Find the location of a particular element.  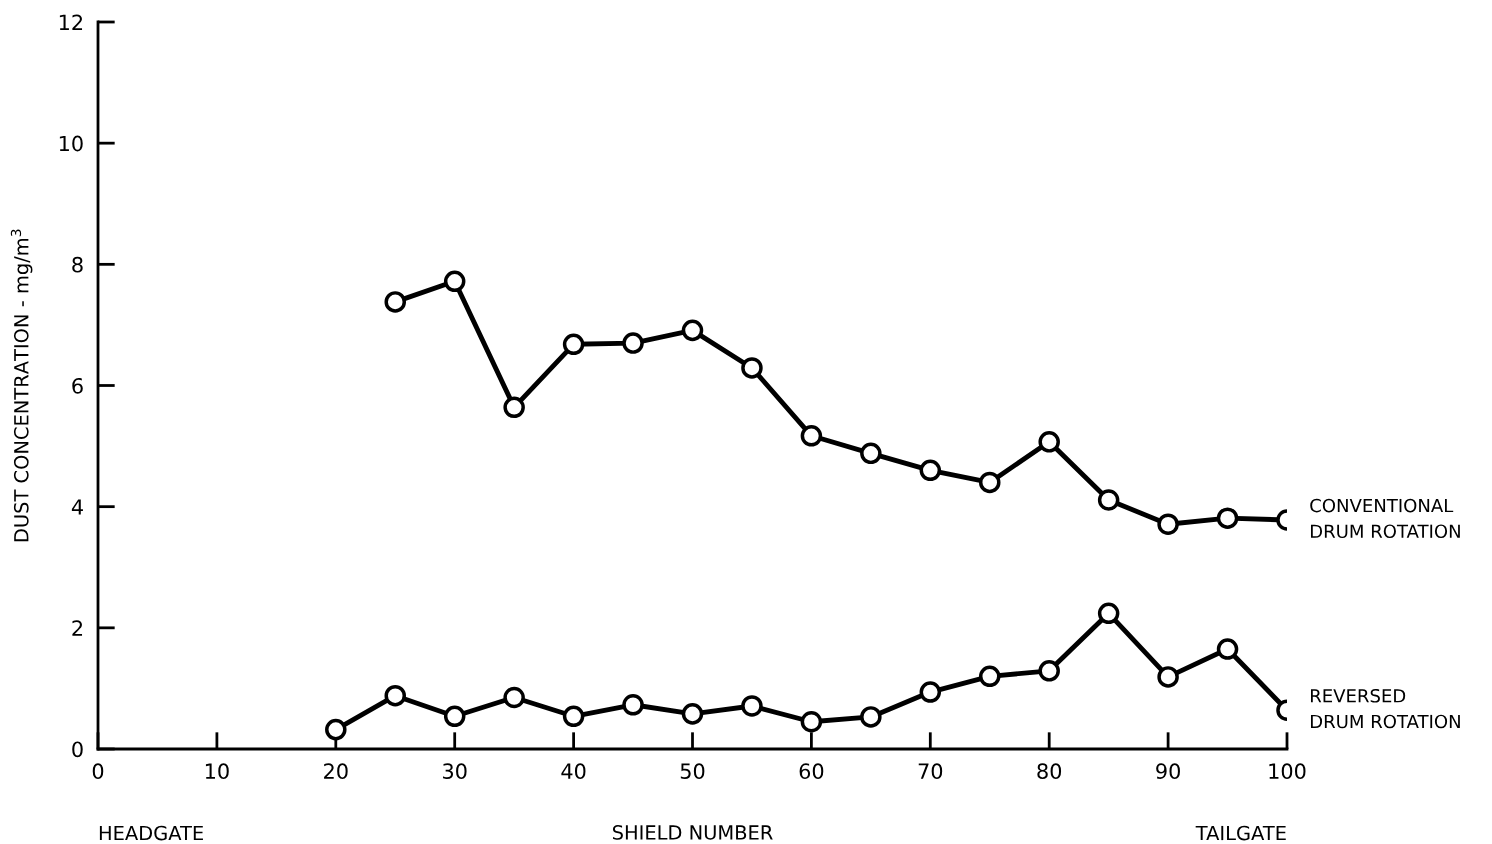

x-tick-label: 100 is located at coordinates (1287, 771).